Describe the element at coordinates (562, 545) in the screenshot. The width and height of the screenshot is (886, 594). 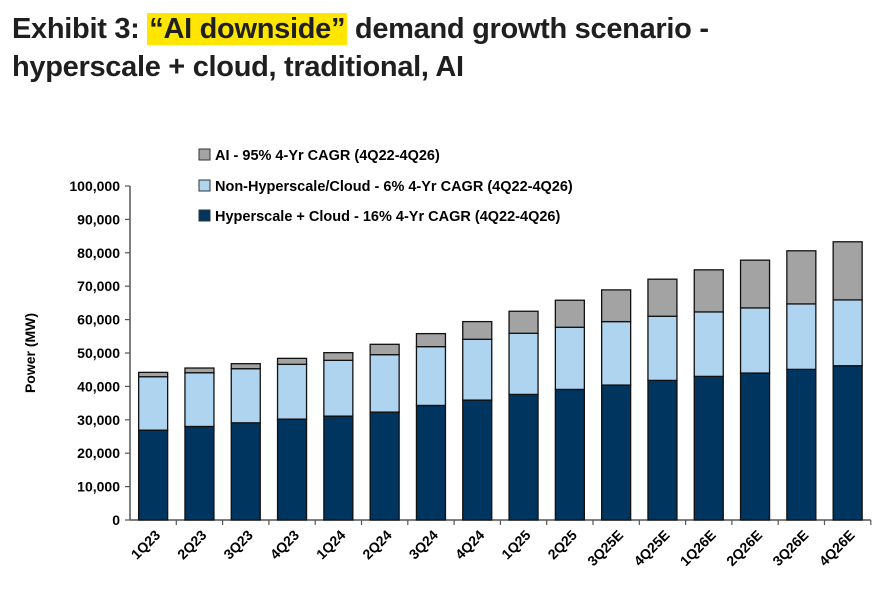
I see `x-tick-label: 2Q25` at that location.